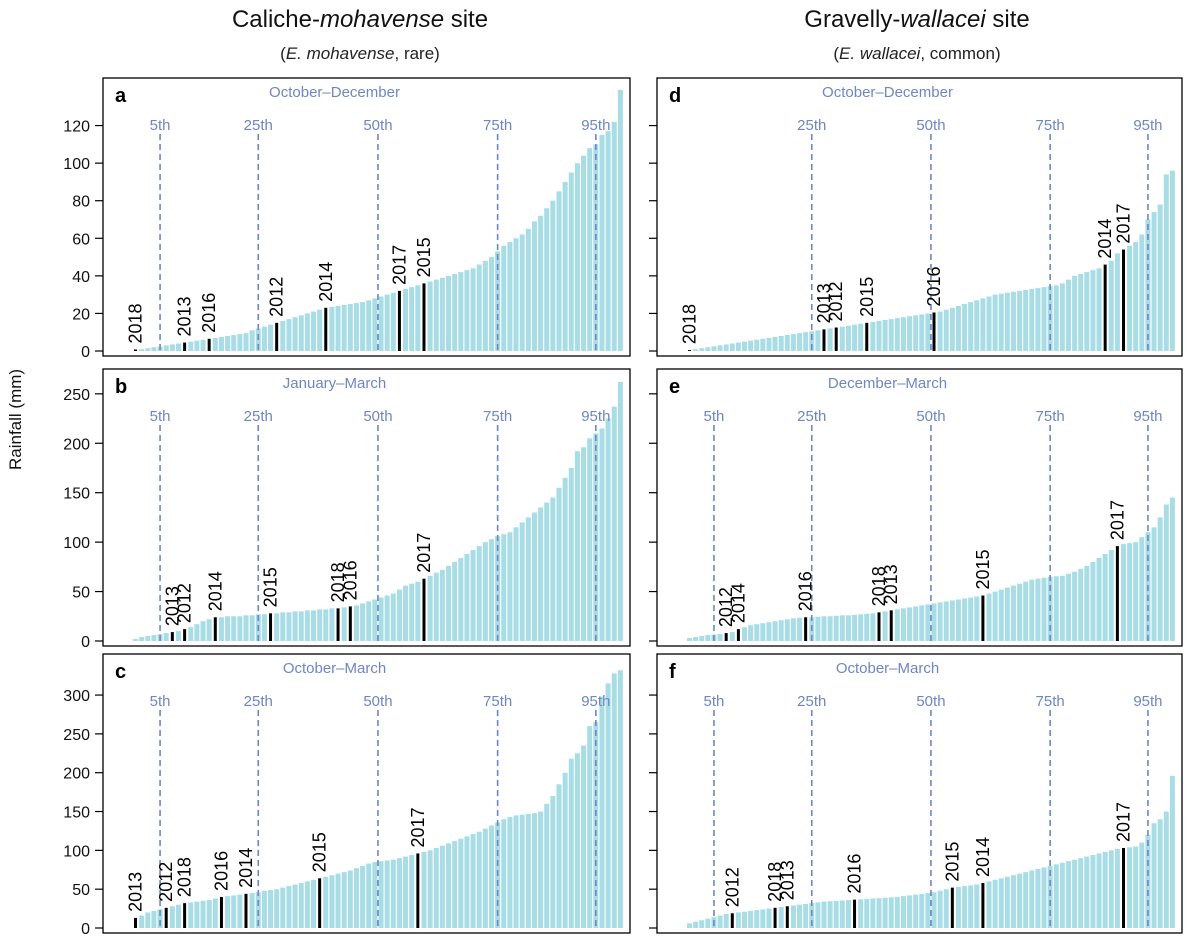 The height and width of the screenshot is (937, 1187). What do you see at coordinates (334, 92) in the screenshot?
I see `season-title: October–December` at bounding box center [334, 92].